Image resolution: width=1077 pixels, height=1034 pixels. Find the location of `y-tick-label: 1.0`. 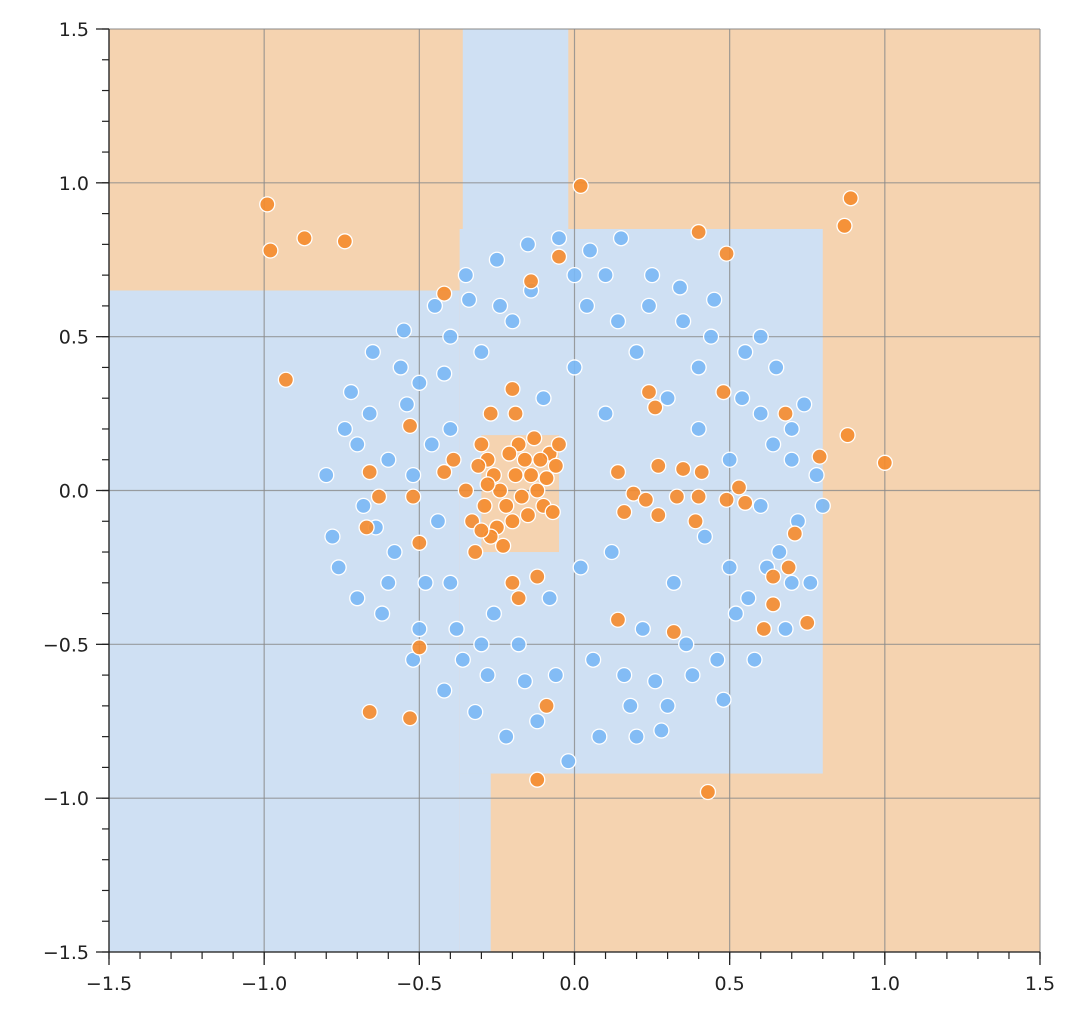

y-tick-label: 1.0 is located at coordinates (74, 184).